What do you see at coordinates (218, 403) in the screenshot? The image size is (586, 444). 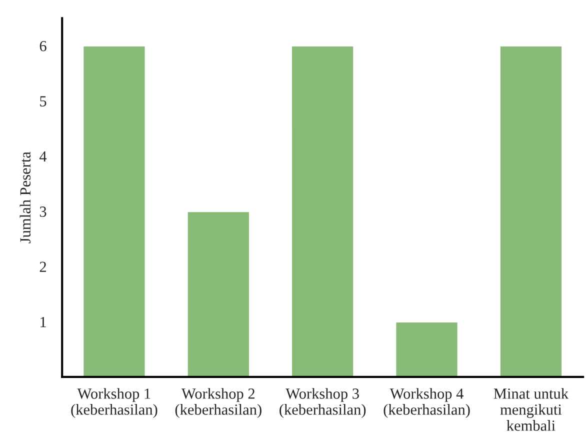 I see `x-tick-label: Workshop 2 (keberhasilan)` at bounding box center [218, 403].